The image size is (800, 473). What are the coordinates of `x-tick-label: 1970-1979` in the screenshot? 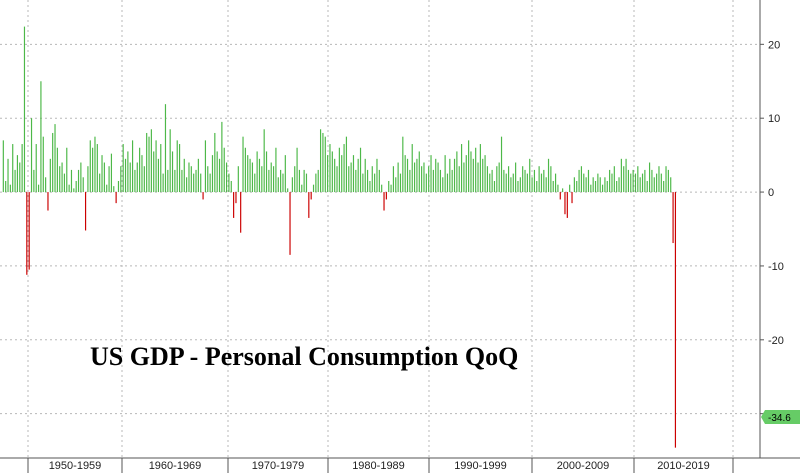 It's located at (278, 466).